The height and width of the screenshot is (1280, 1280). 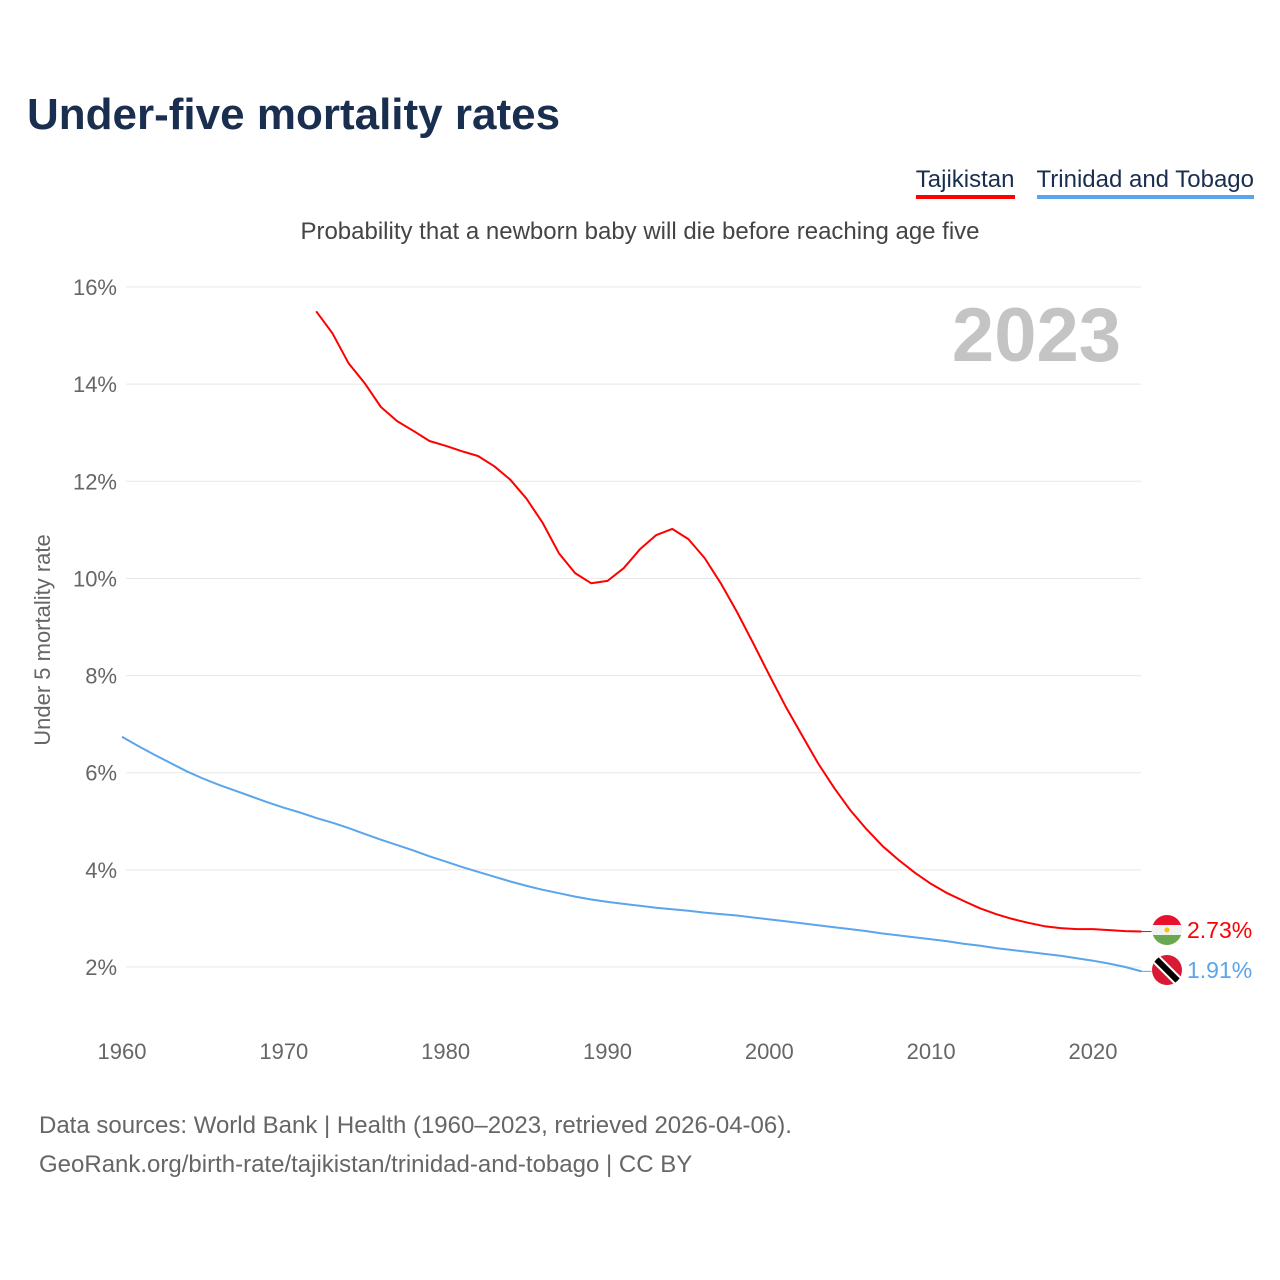 I want to click on y-tick-label: 16%, so click(x=95, y=287).